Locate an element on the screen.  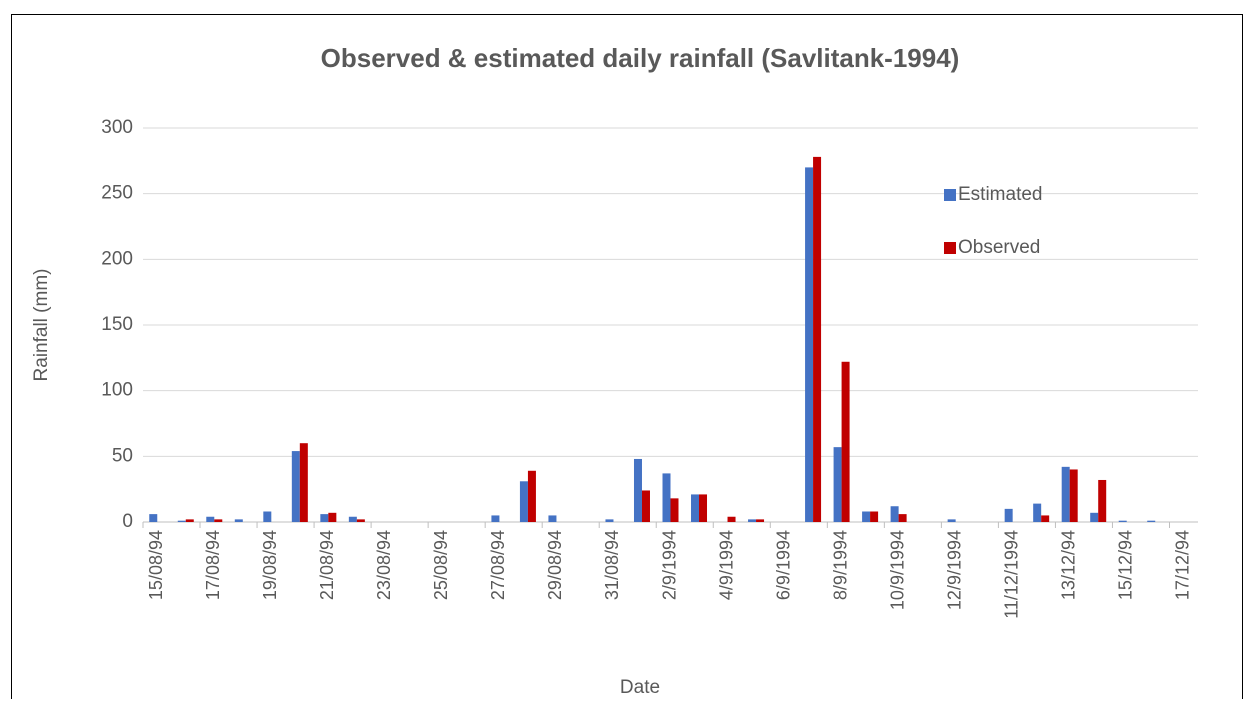
legend-label: Estimated is located at coordinates (1000, 194).